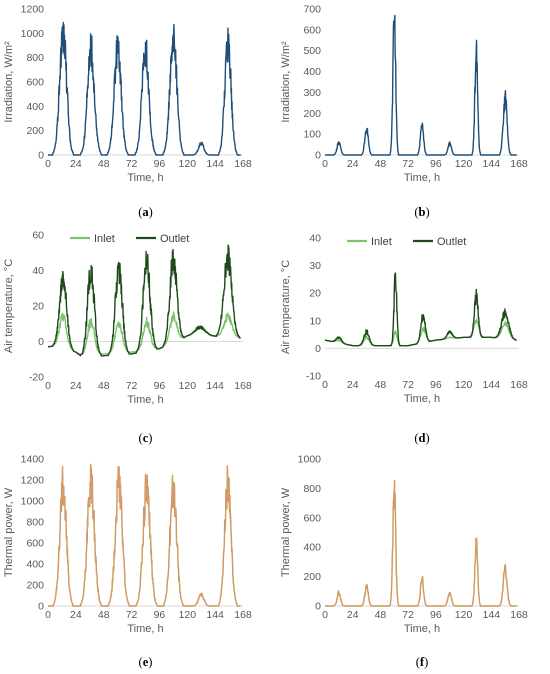 The image size is (550, 674). What do you see at coordinates (38, 236) in the screenshot?
I see `y-tick-label: 60` at bounding box center [38, 236].